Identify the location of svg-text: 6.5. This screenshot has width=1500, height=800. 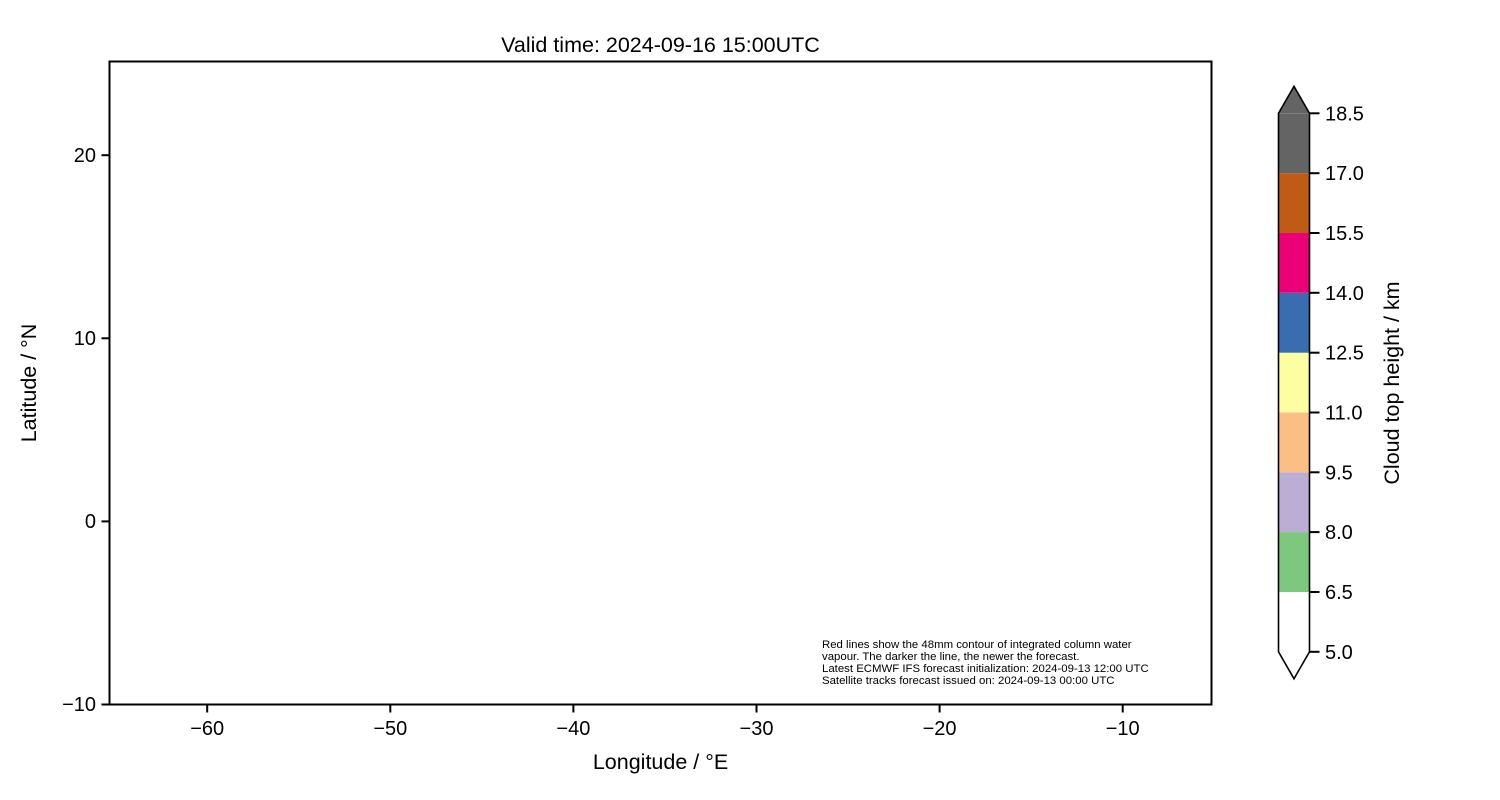
(1339, 593).